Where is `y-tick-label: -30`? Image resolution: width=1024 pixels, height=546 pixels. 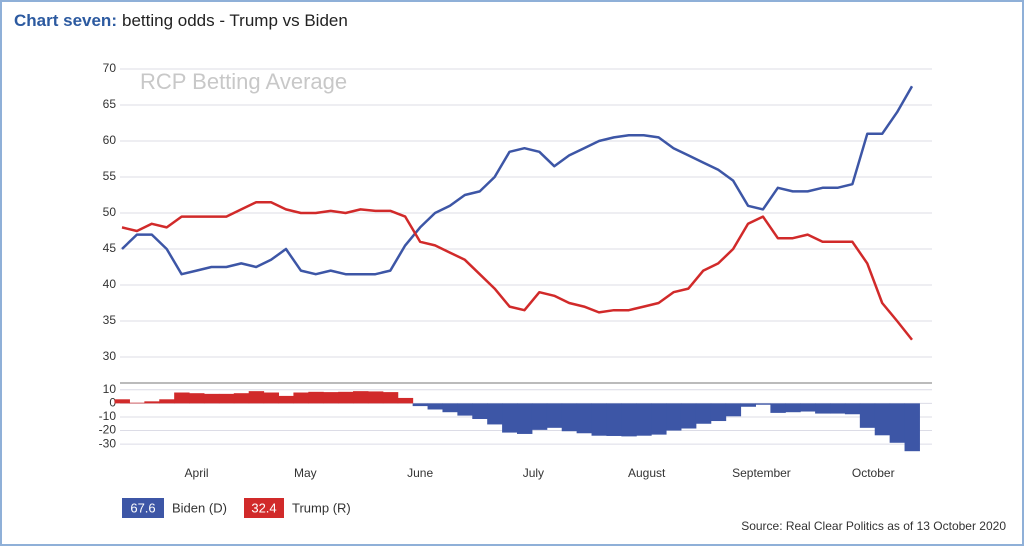 y-tick-label: -30 is located at coordinates (108, 443).